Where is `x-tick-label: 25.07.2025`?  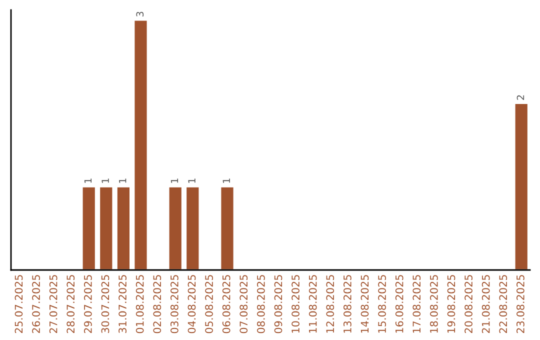
x-tick-label: 25.07.2025 is located at coordinates (18, 304).